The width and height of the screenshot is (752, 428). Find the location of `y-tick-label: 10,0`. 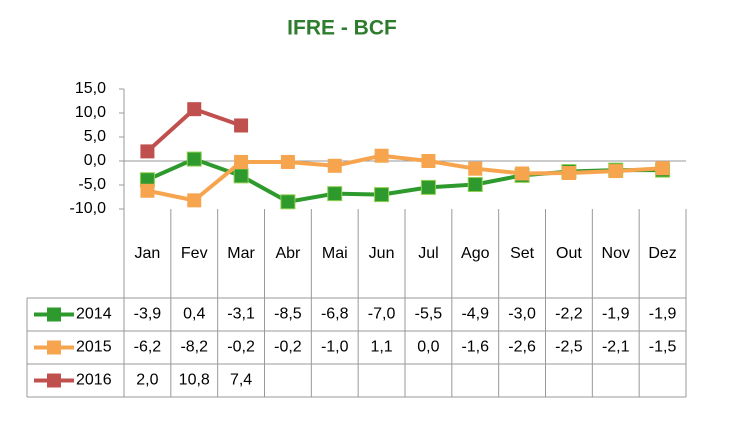

y-tick-label: 10,0 is located at coordinates (90, 112).